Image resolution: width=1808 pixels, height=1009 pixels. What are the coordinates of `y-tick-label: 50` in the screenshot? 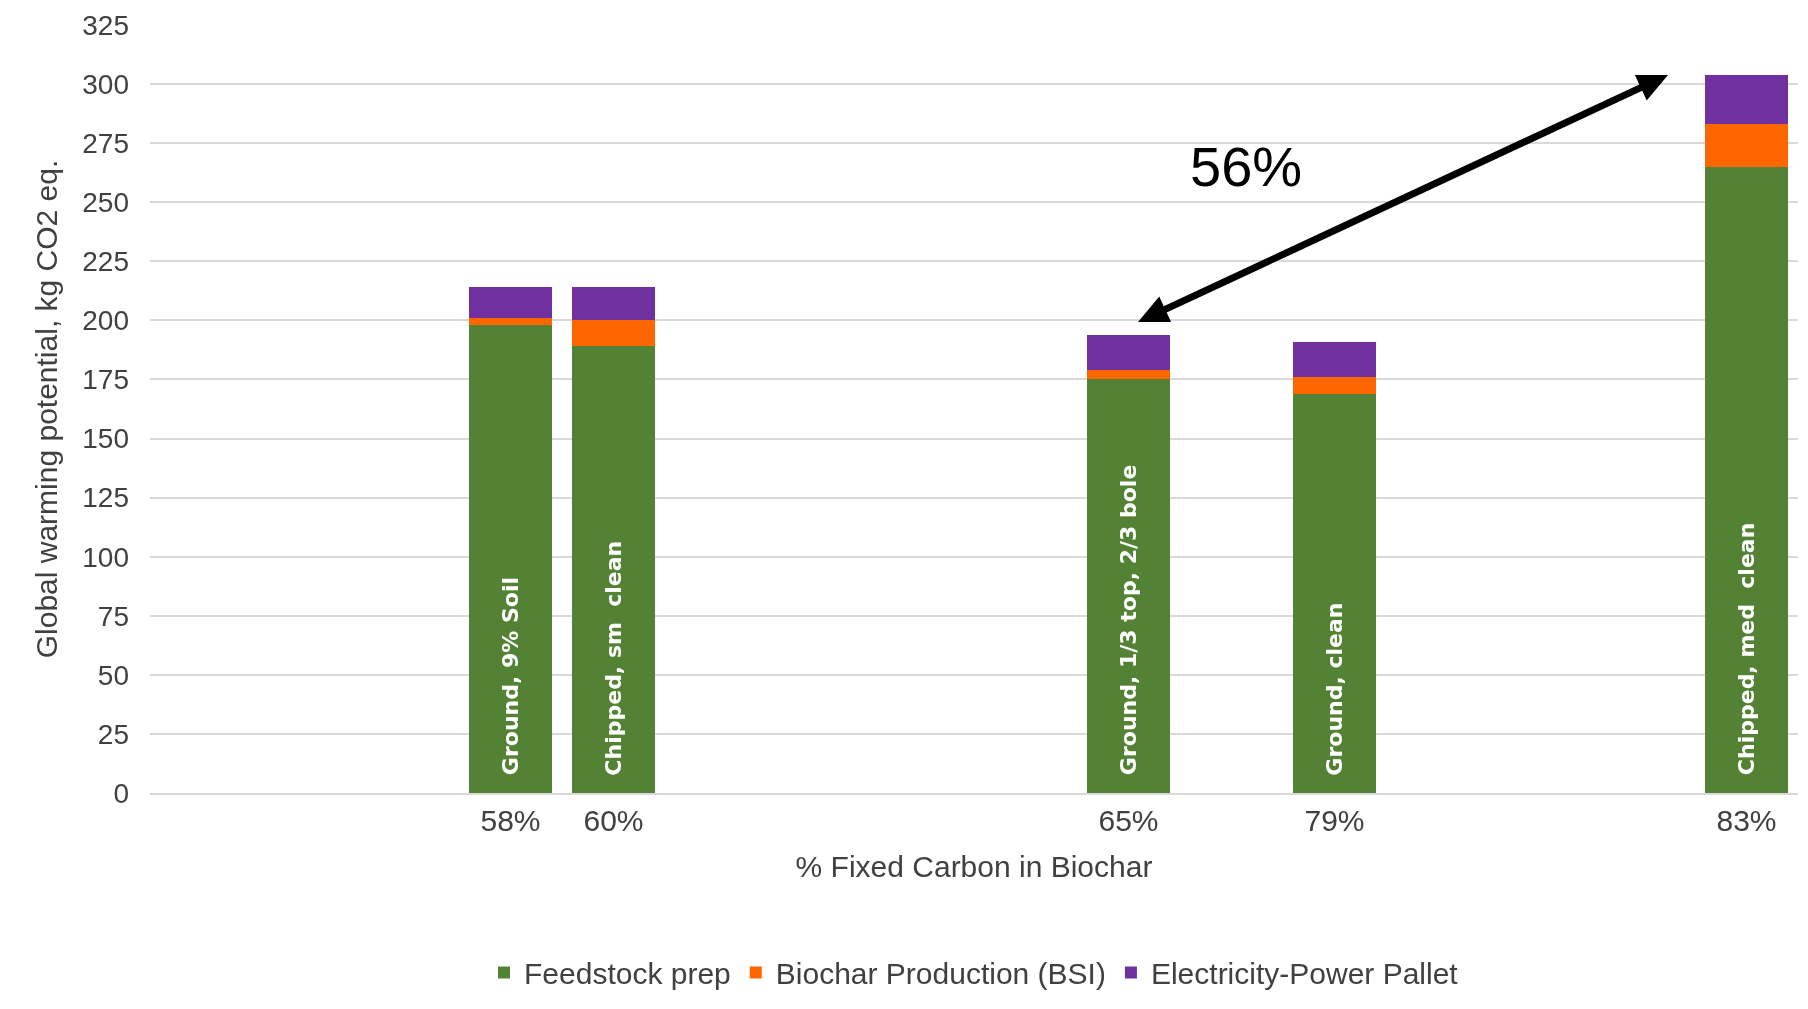 It's located at (113, 675).